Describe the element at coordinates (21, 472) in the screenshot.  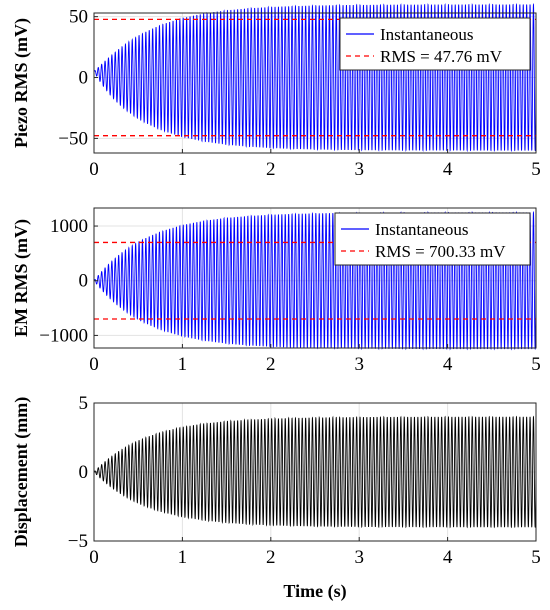
I see `y-axis-label: Displacement (mm)` at that location.